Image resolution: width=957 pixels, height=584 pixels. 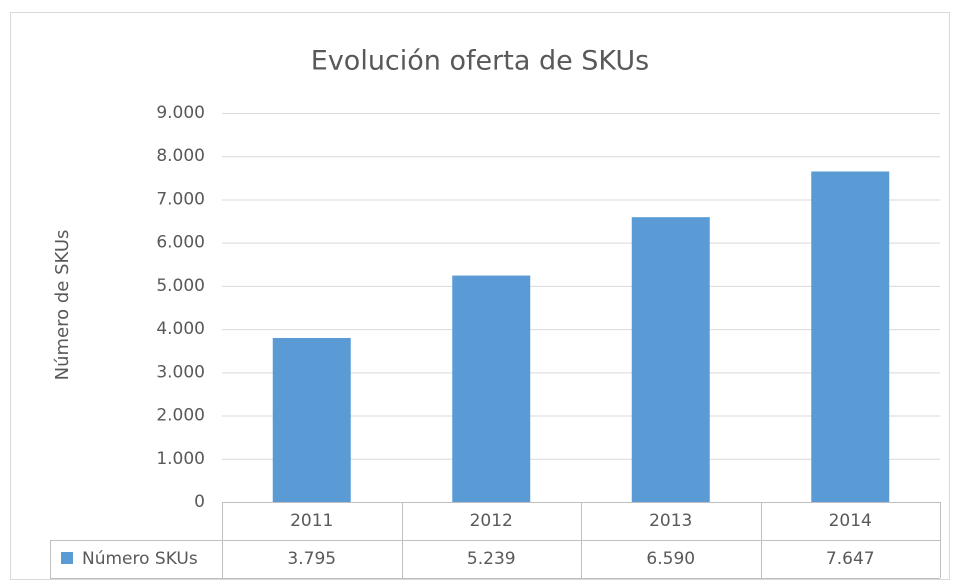 I want to click on y-tick-label: 2.000, so click(x=180, y=416).